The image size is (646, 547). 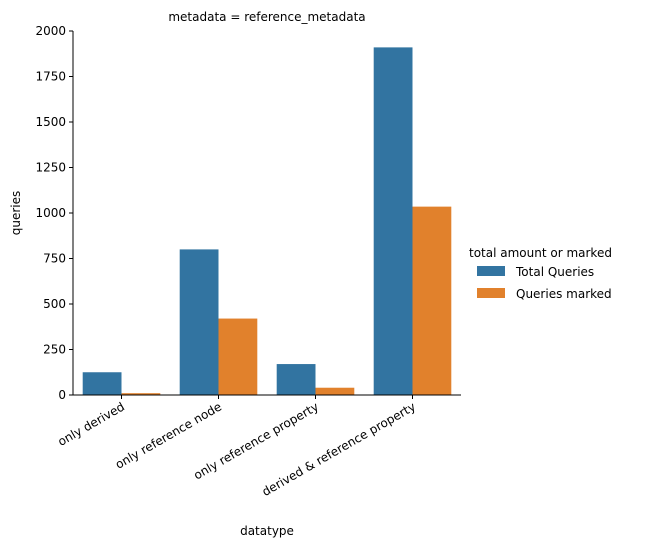 I want to click on legend-title: total amount or marked, so click(x=540, y=253).